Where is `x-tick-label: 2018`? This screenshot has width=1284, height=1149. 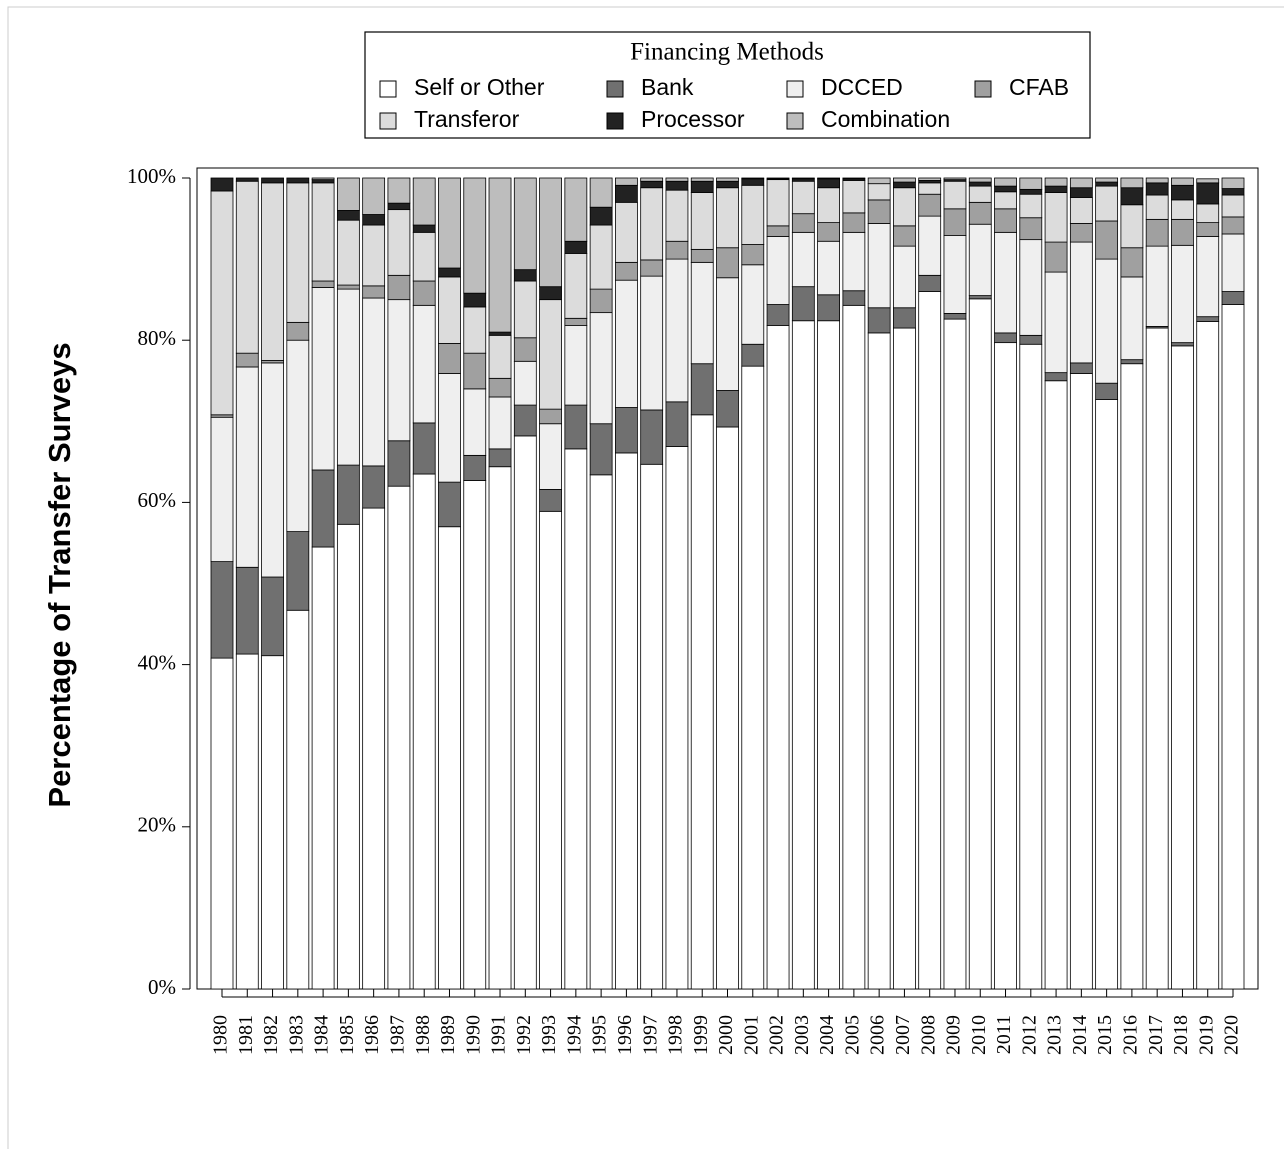
x-tick-label: 2018 is located at coordinates (1181, 1035).